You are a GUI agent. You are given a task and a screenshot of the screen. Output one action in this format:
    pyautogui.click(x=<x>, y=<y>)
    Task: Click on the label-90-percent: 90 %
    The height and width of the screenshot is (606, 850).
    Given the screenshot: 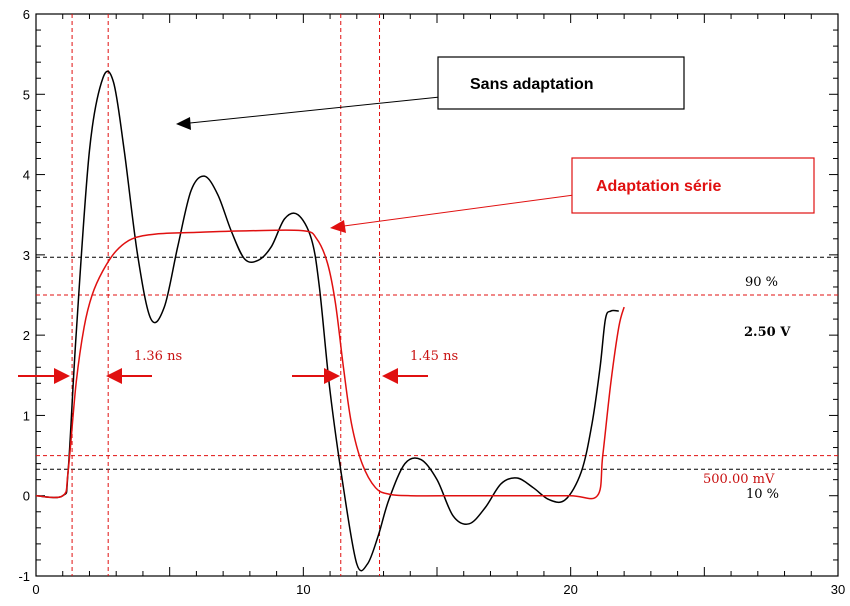 What is the action you would take?
    pyautogui.click(x=761, y=282)
    